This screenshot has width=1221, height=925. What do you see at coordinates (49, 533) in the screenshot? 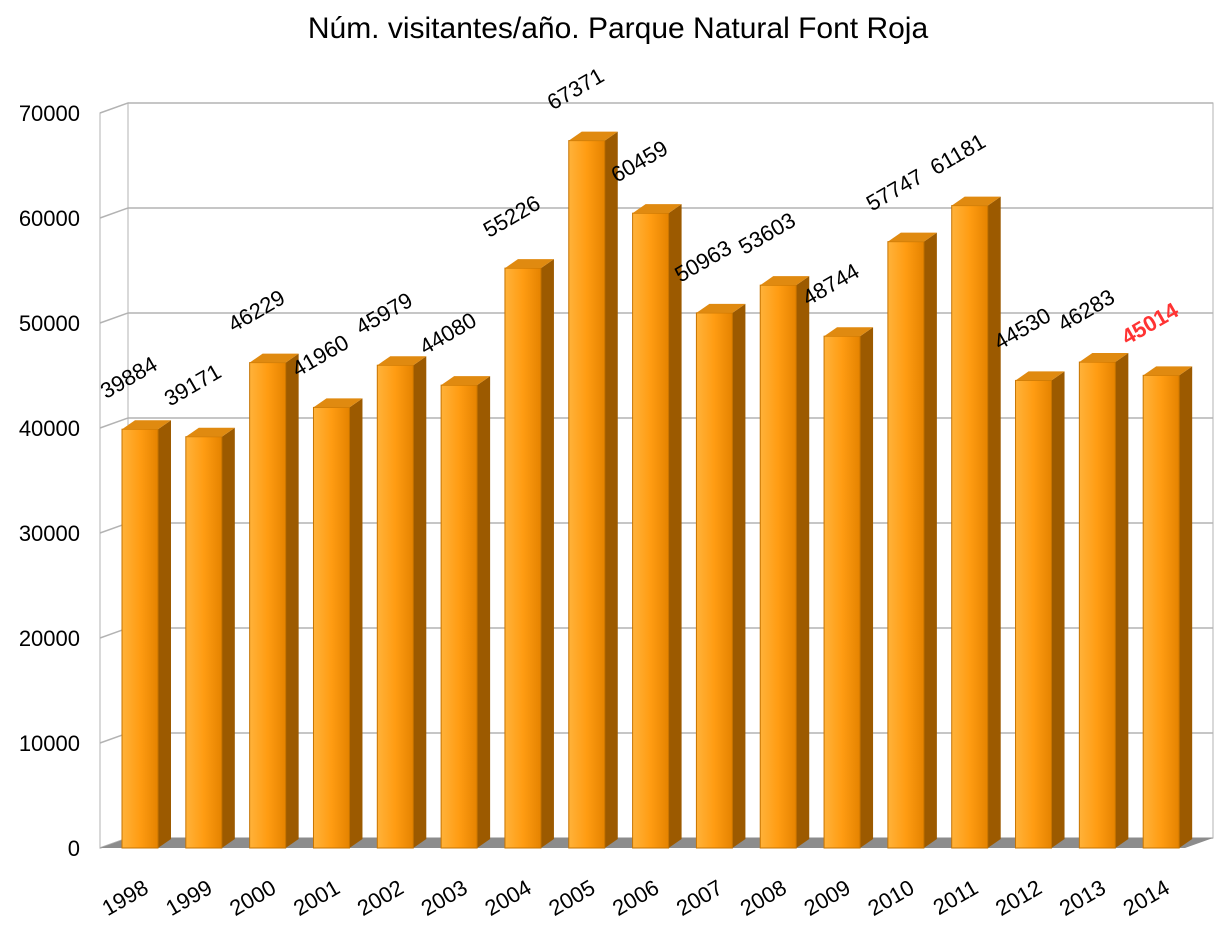
I see `y-tick-label: 30000` at bounding box center [49, 533].